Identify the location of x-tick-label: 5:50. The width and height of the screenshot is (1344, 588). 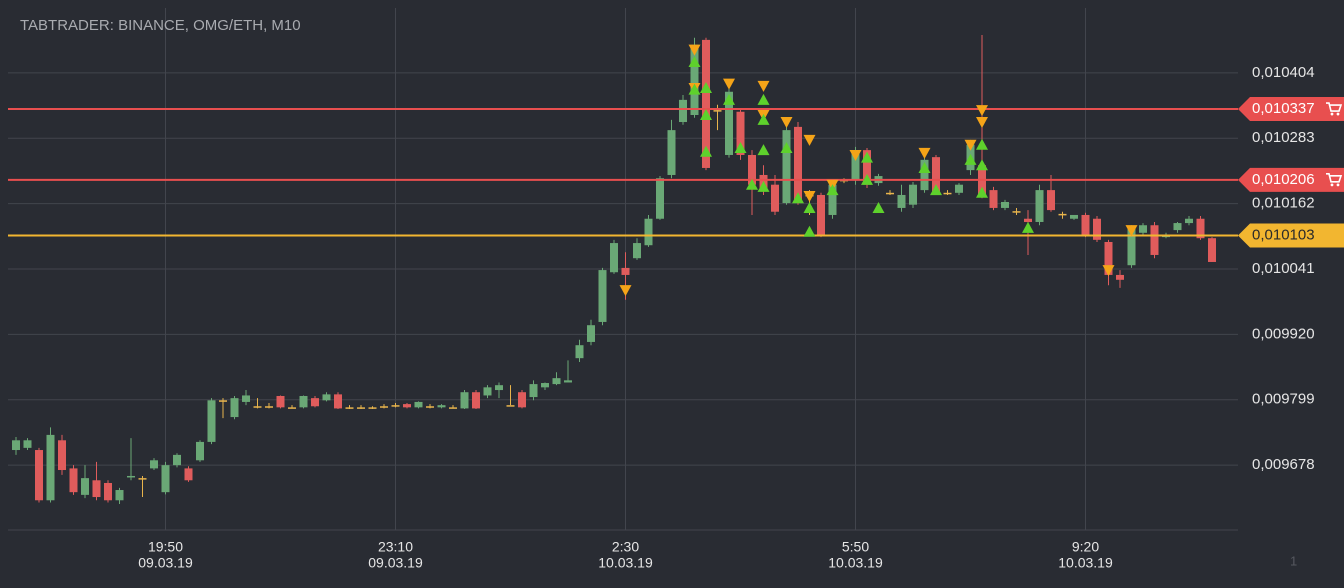
(855, 547).